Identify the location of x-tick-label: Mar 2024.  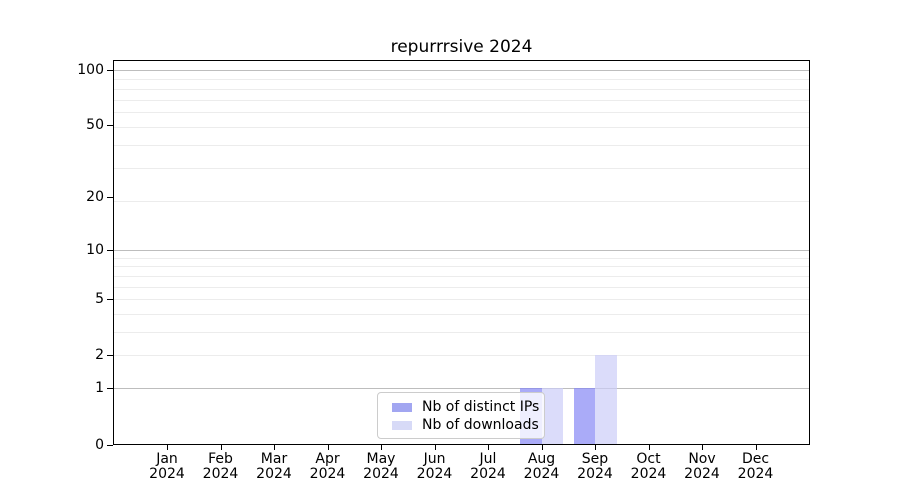
(274, 467).